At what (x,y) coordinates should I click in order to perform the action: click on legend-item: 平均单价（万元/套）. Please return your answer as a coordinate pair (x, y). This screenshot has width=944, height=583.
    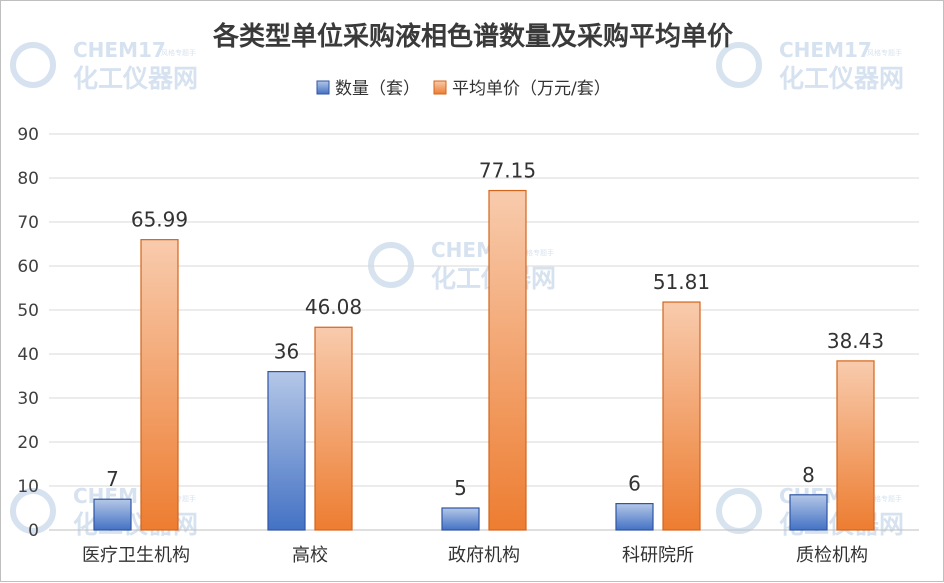
    Looking at the image, I should click on (522, 89).